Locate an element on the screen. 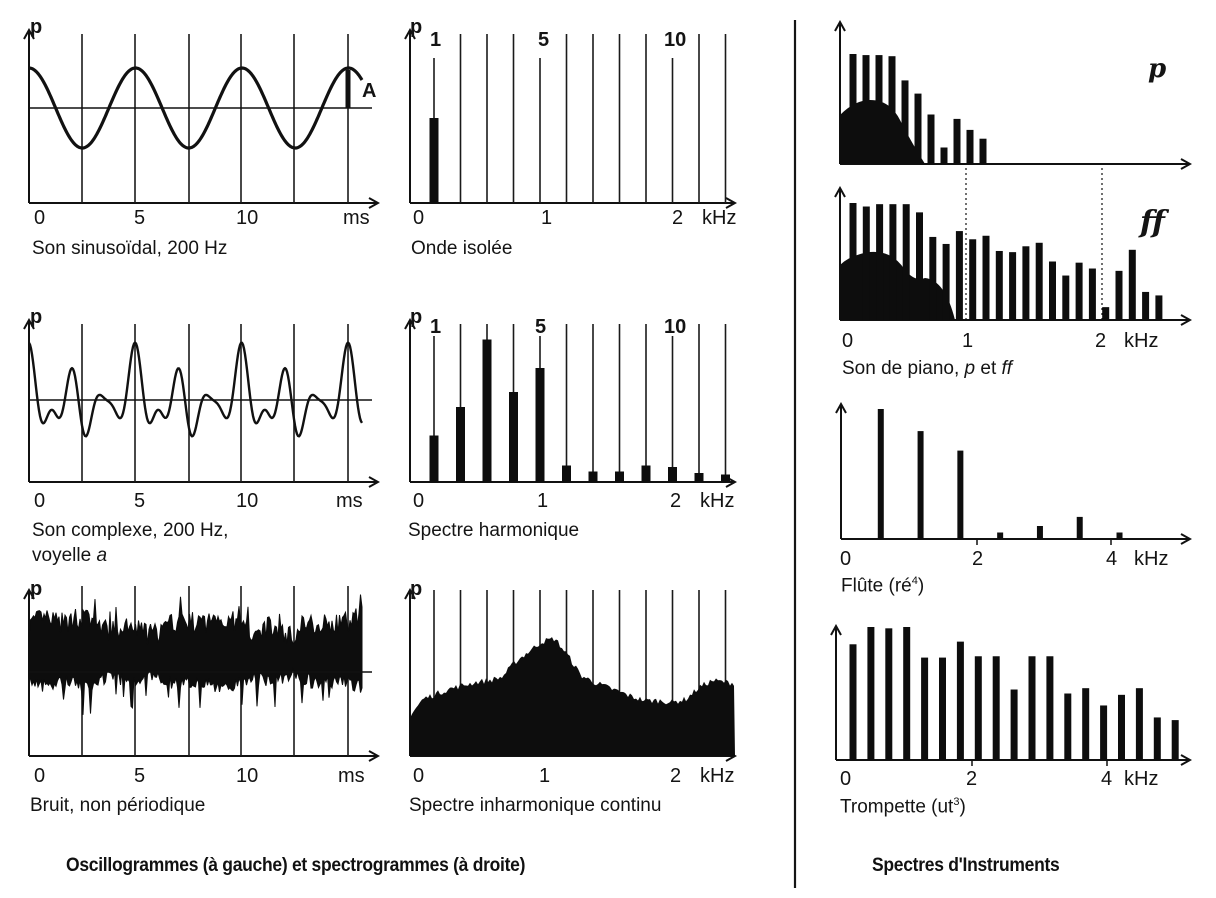 This screenshot has height=898, width=1216. piano-ff-envelope is located at coordinates (897, 285).